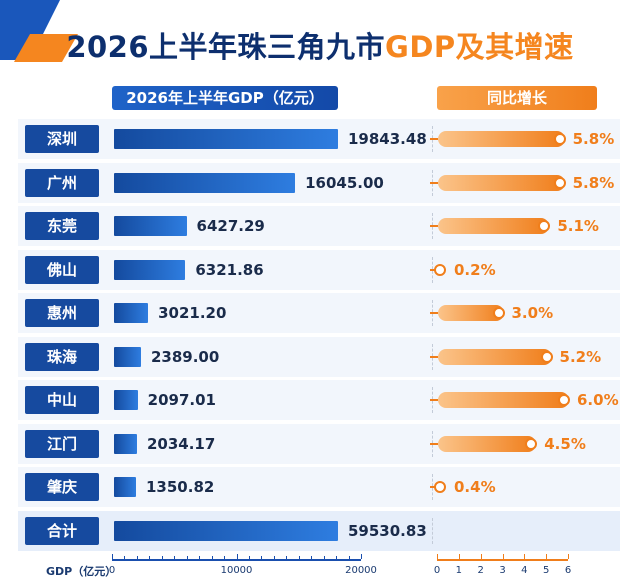 The height and width of the screenshot is (588, 640). I want to click on yoy-column-header: 同比增长, so click(517, 98).